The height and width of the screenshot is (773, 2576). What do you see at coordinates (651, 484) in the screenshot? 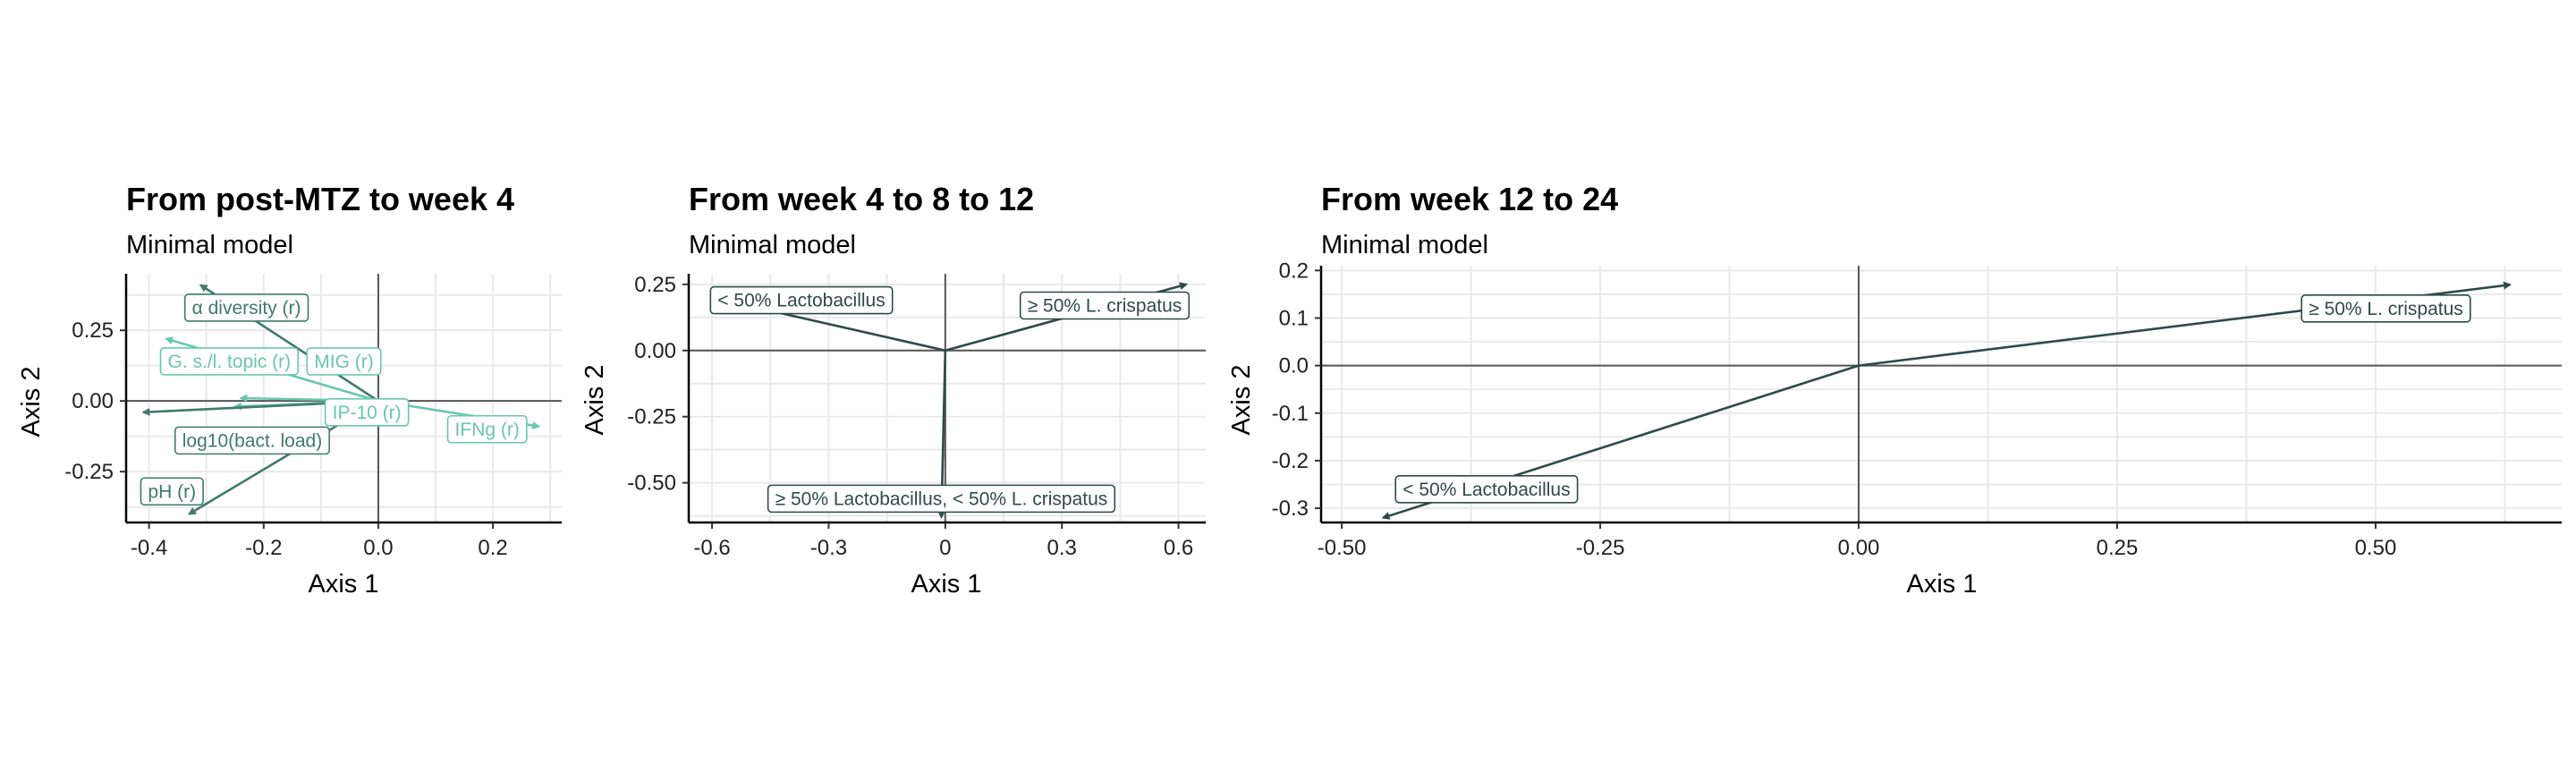
I see `y-tick-label: -0.50` at bounding box center [651, 484].